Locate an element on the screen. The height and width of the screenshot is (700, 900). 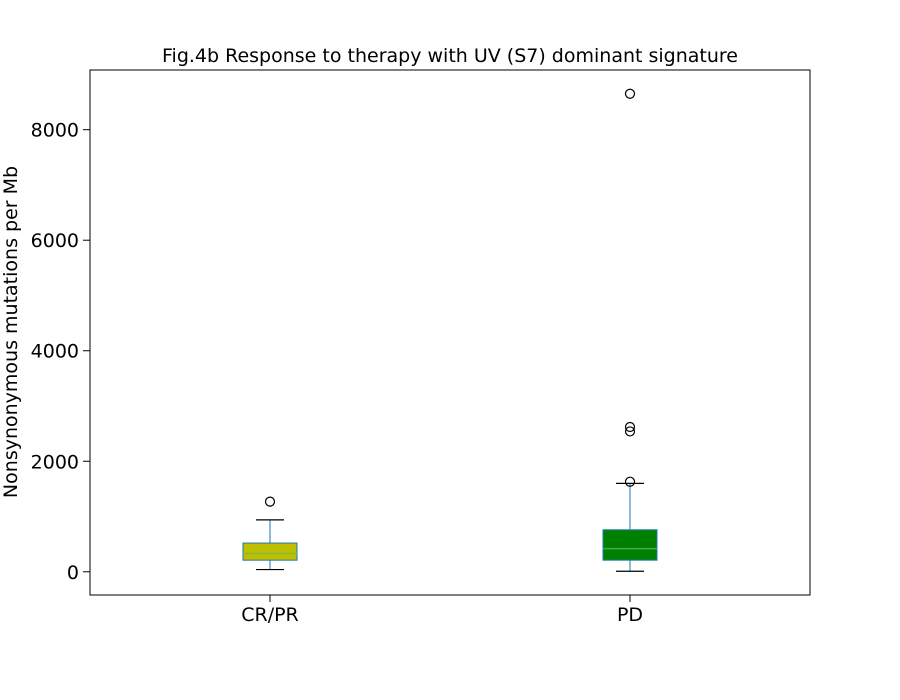
y-tick-label: 6000 is located at coordinates (55, 241).